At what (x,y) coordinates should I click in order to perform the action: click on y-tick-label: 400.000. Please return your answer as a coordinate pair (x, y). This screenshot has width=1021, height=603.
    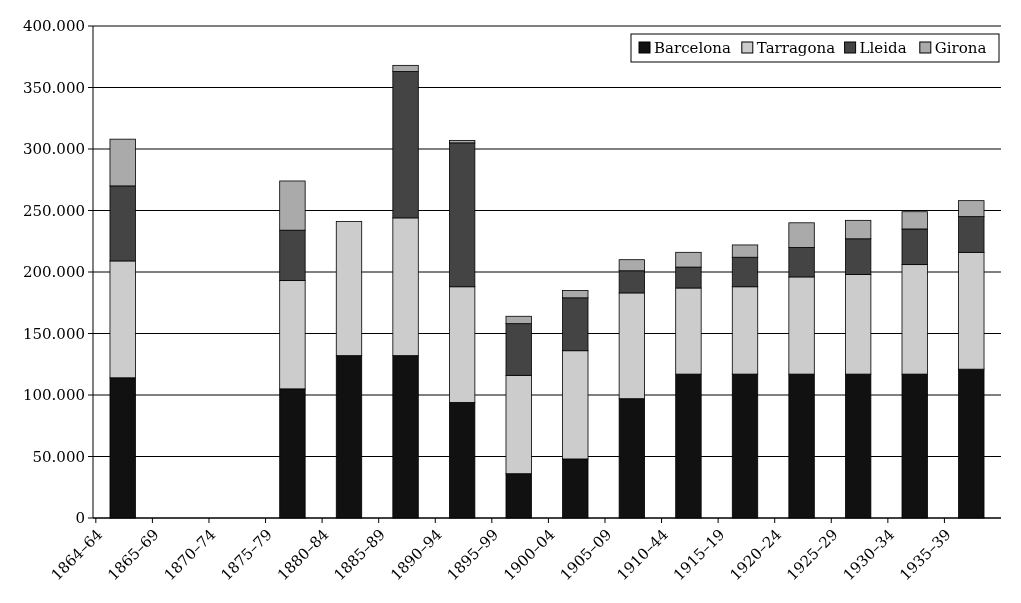
    Looking at the image, I should click on (53, 26).